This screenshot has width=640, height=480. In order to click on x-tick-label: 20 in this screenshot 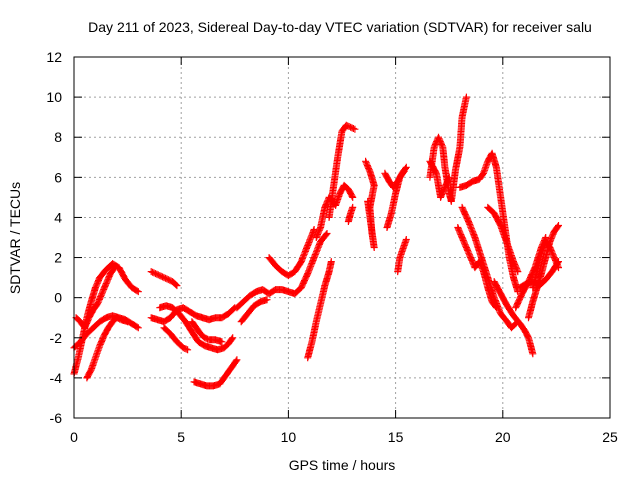, I will do `click(503, 437)`.